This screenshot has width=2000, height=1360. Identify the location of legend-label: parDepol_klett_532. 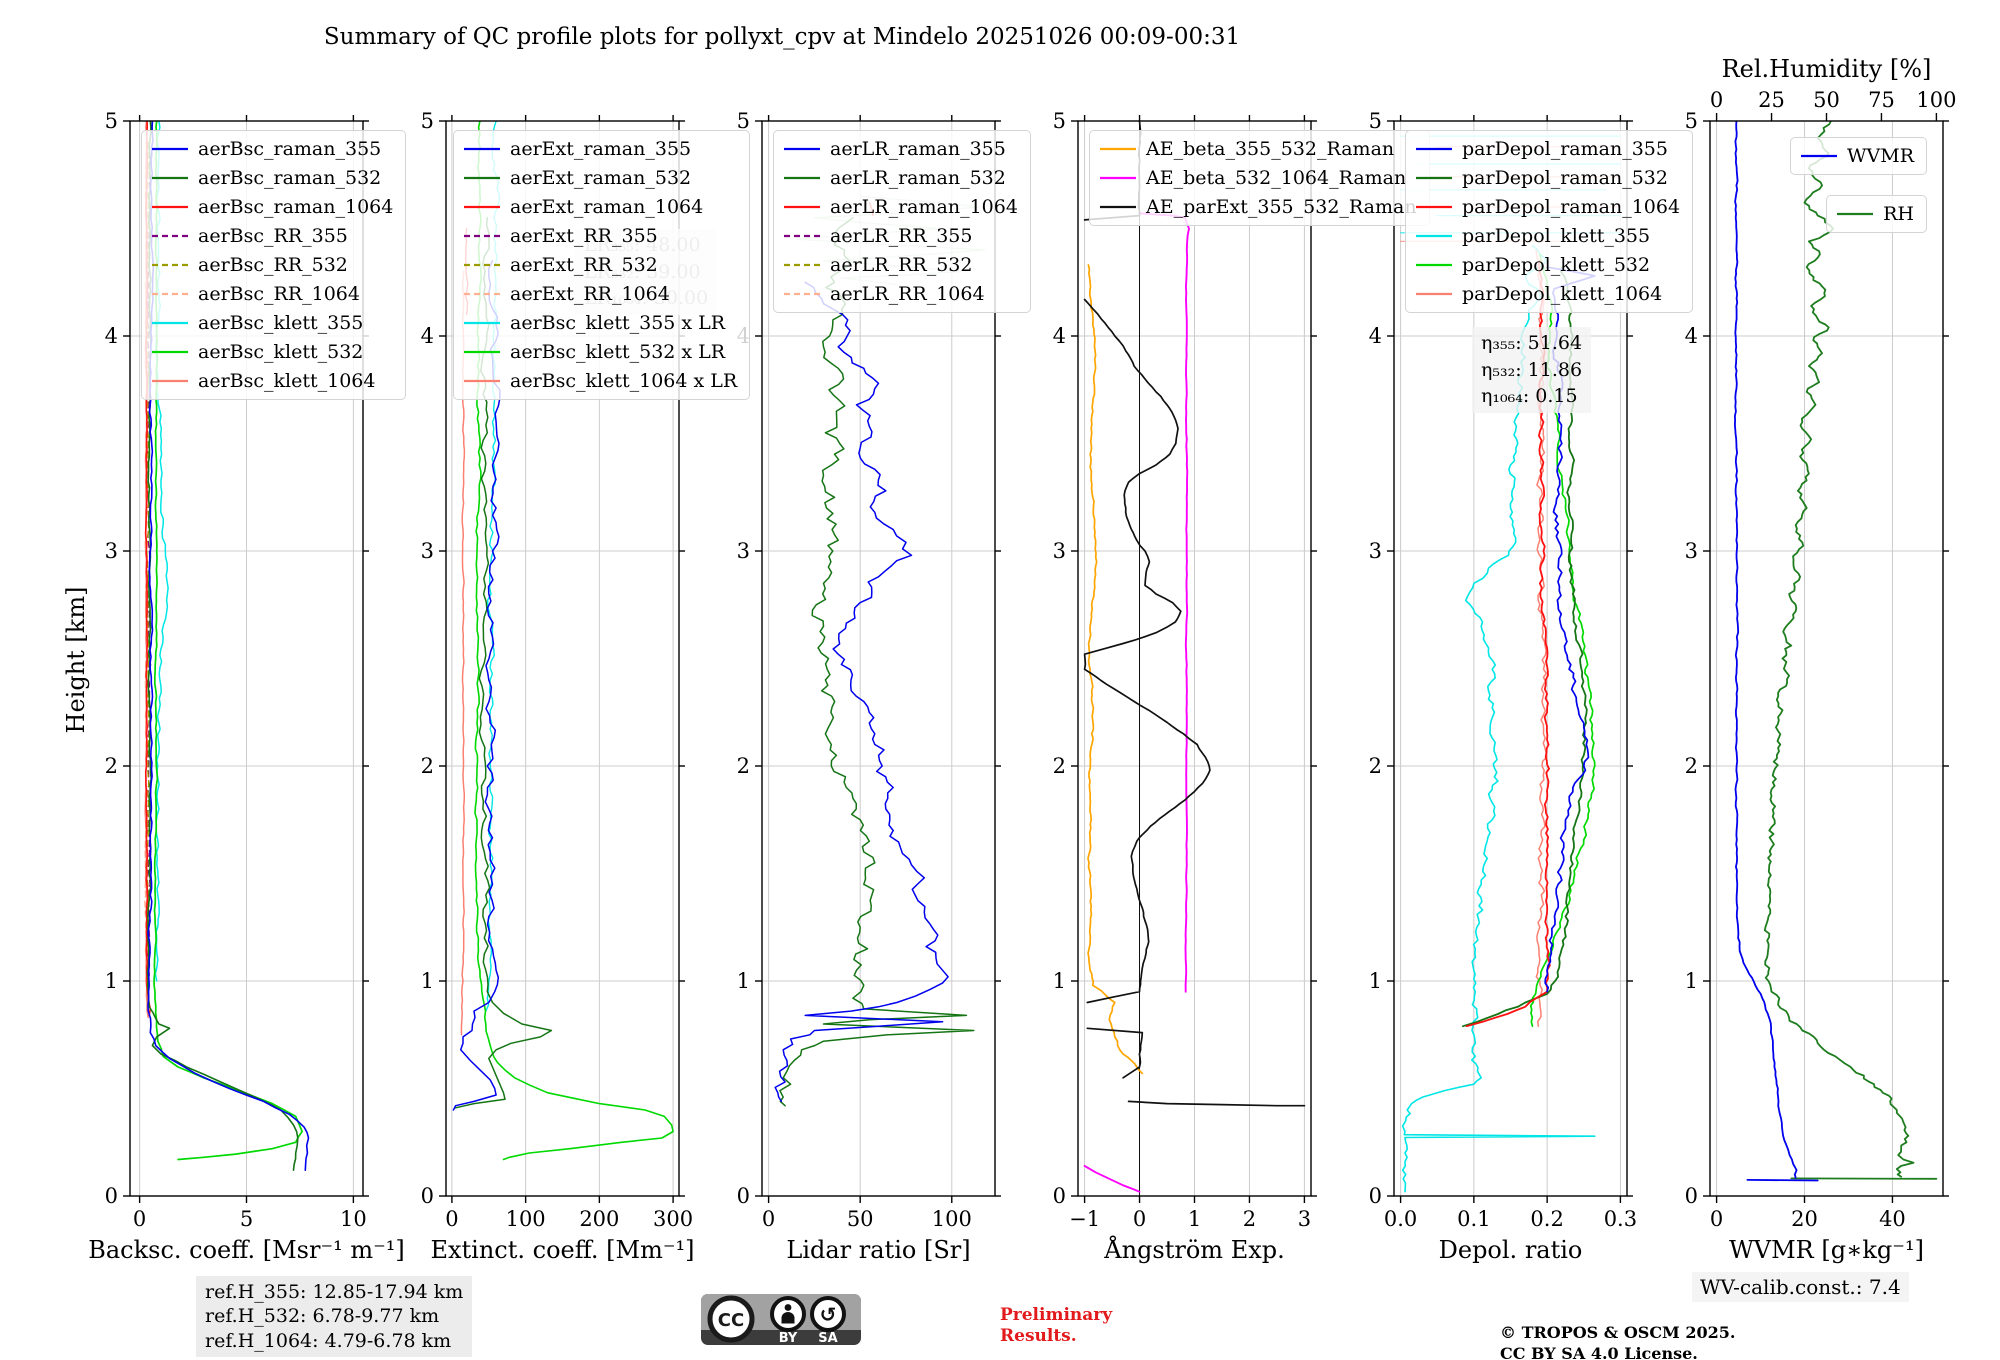
(1556, 265).